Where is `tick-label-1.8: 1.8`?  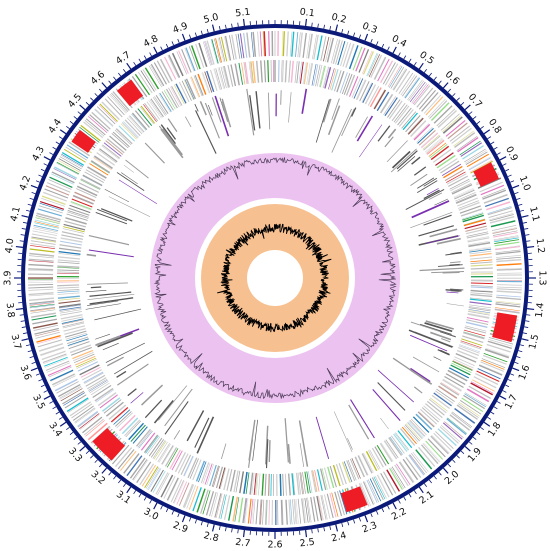
tick-label-1.8: 1.8 is located at coordinates (495, 429).